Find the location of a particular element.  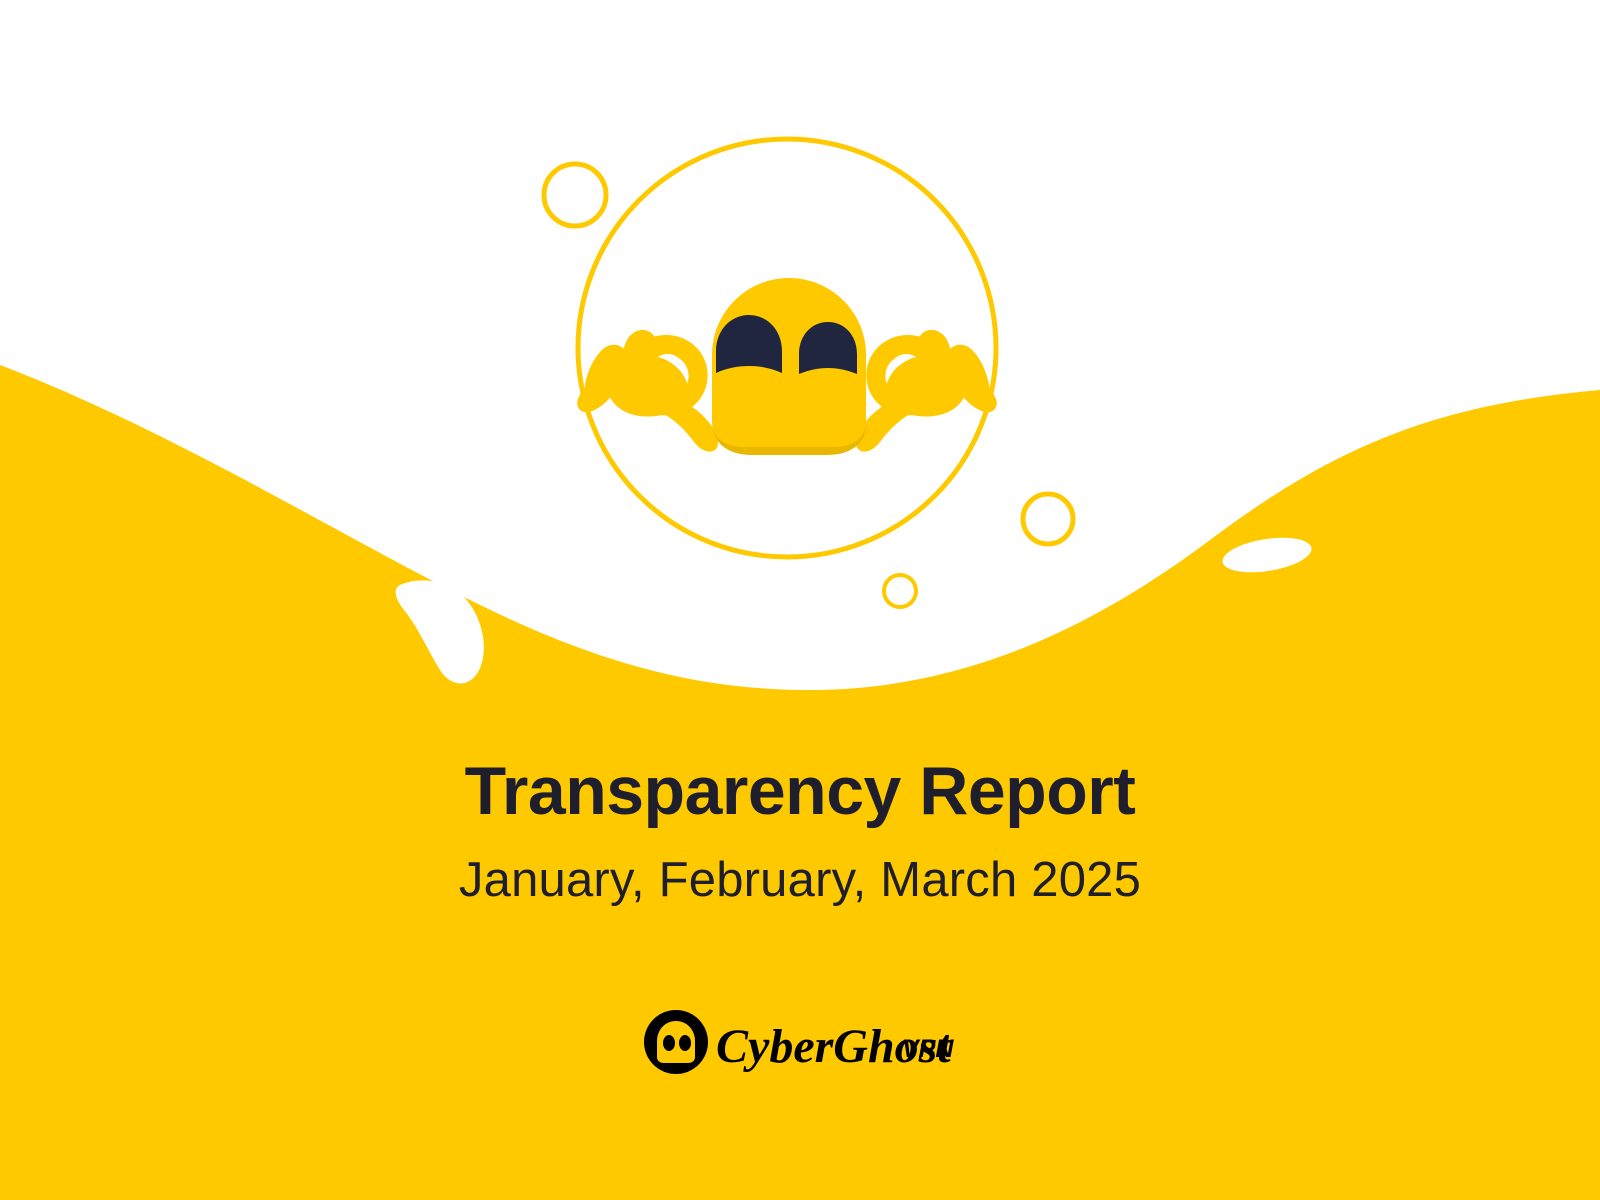

ghost-right-eye is located at coordinates (828, 348).